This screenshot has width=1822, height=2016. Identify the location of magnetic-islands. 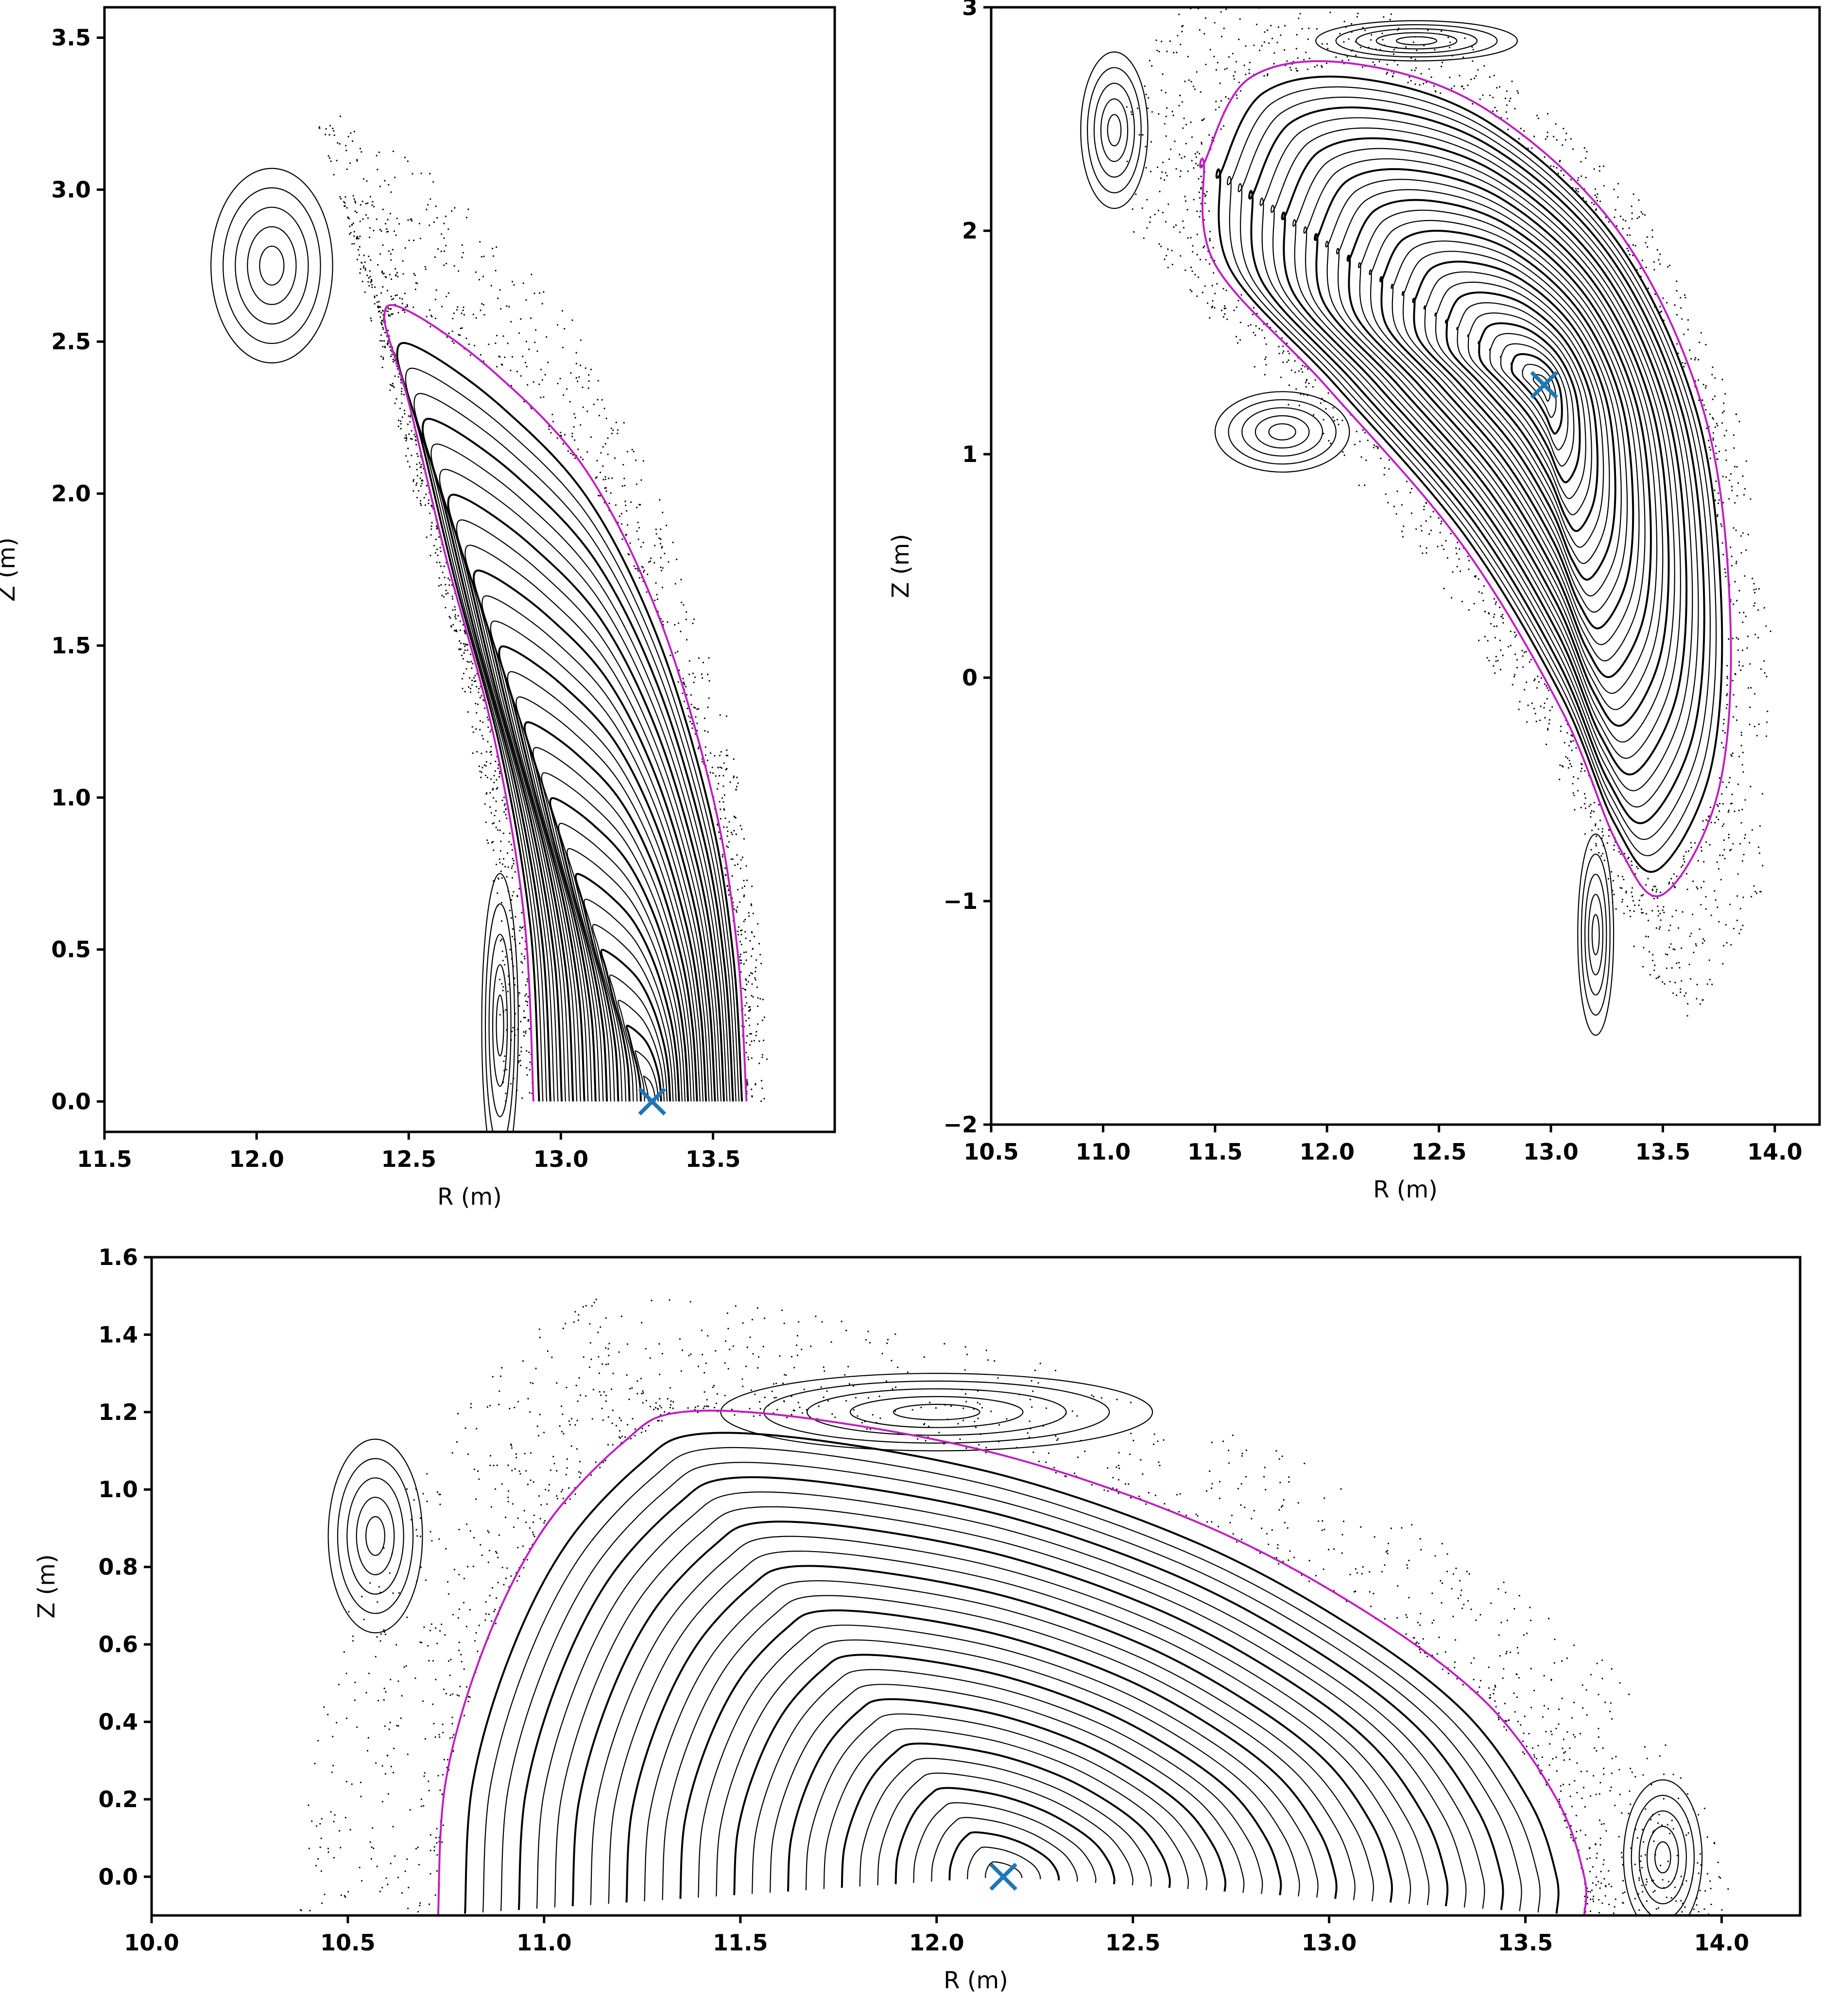
(364, 650).